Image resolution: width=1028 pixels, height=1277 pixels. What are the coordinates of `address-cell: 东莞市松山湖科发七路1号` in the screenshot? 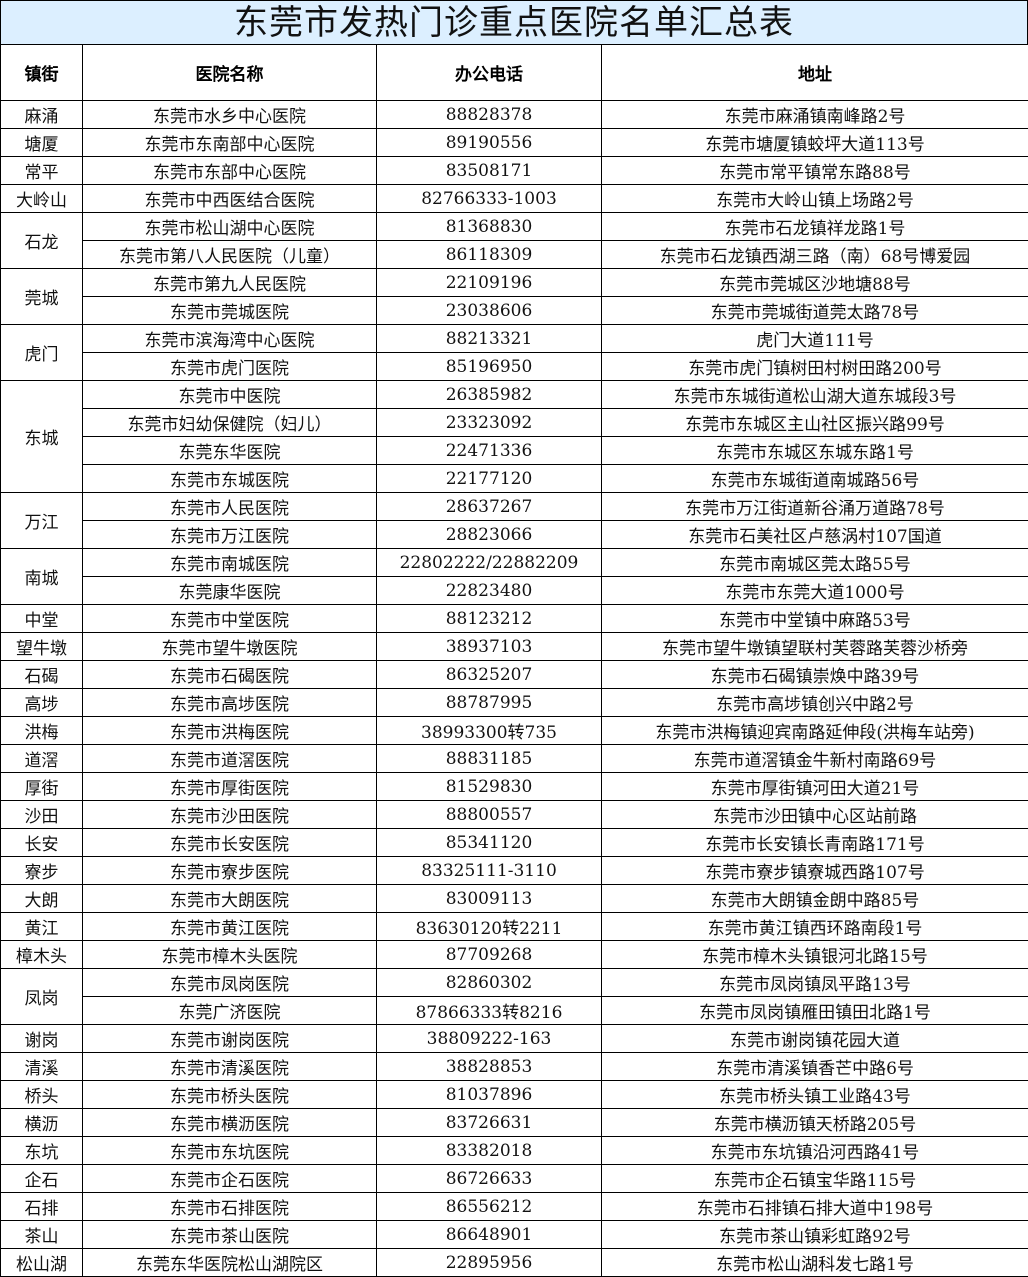 It's located at (815, 1263).